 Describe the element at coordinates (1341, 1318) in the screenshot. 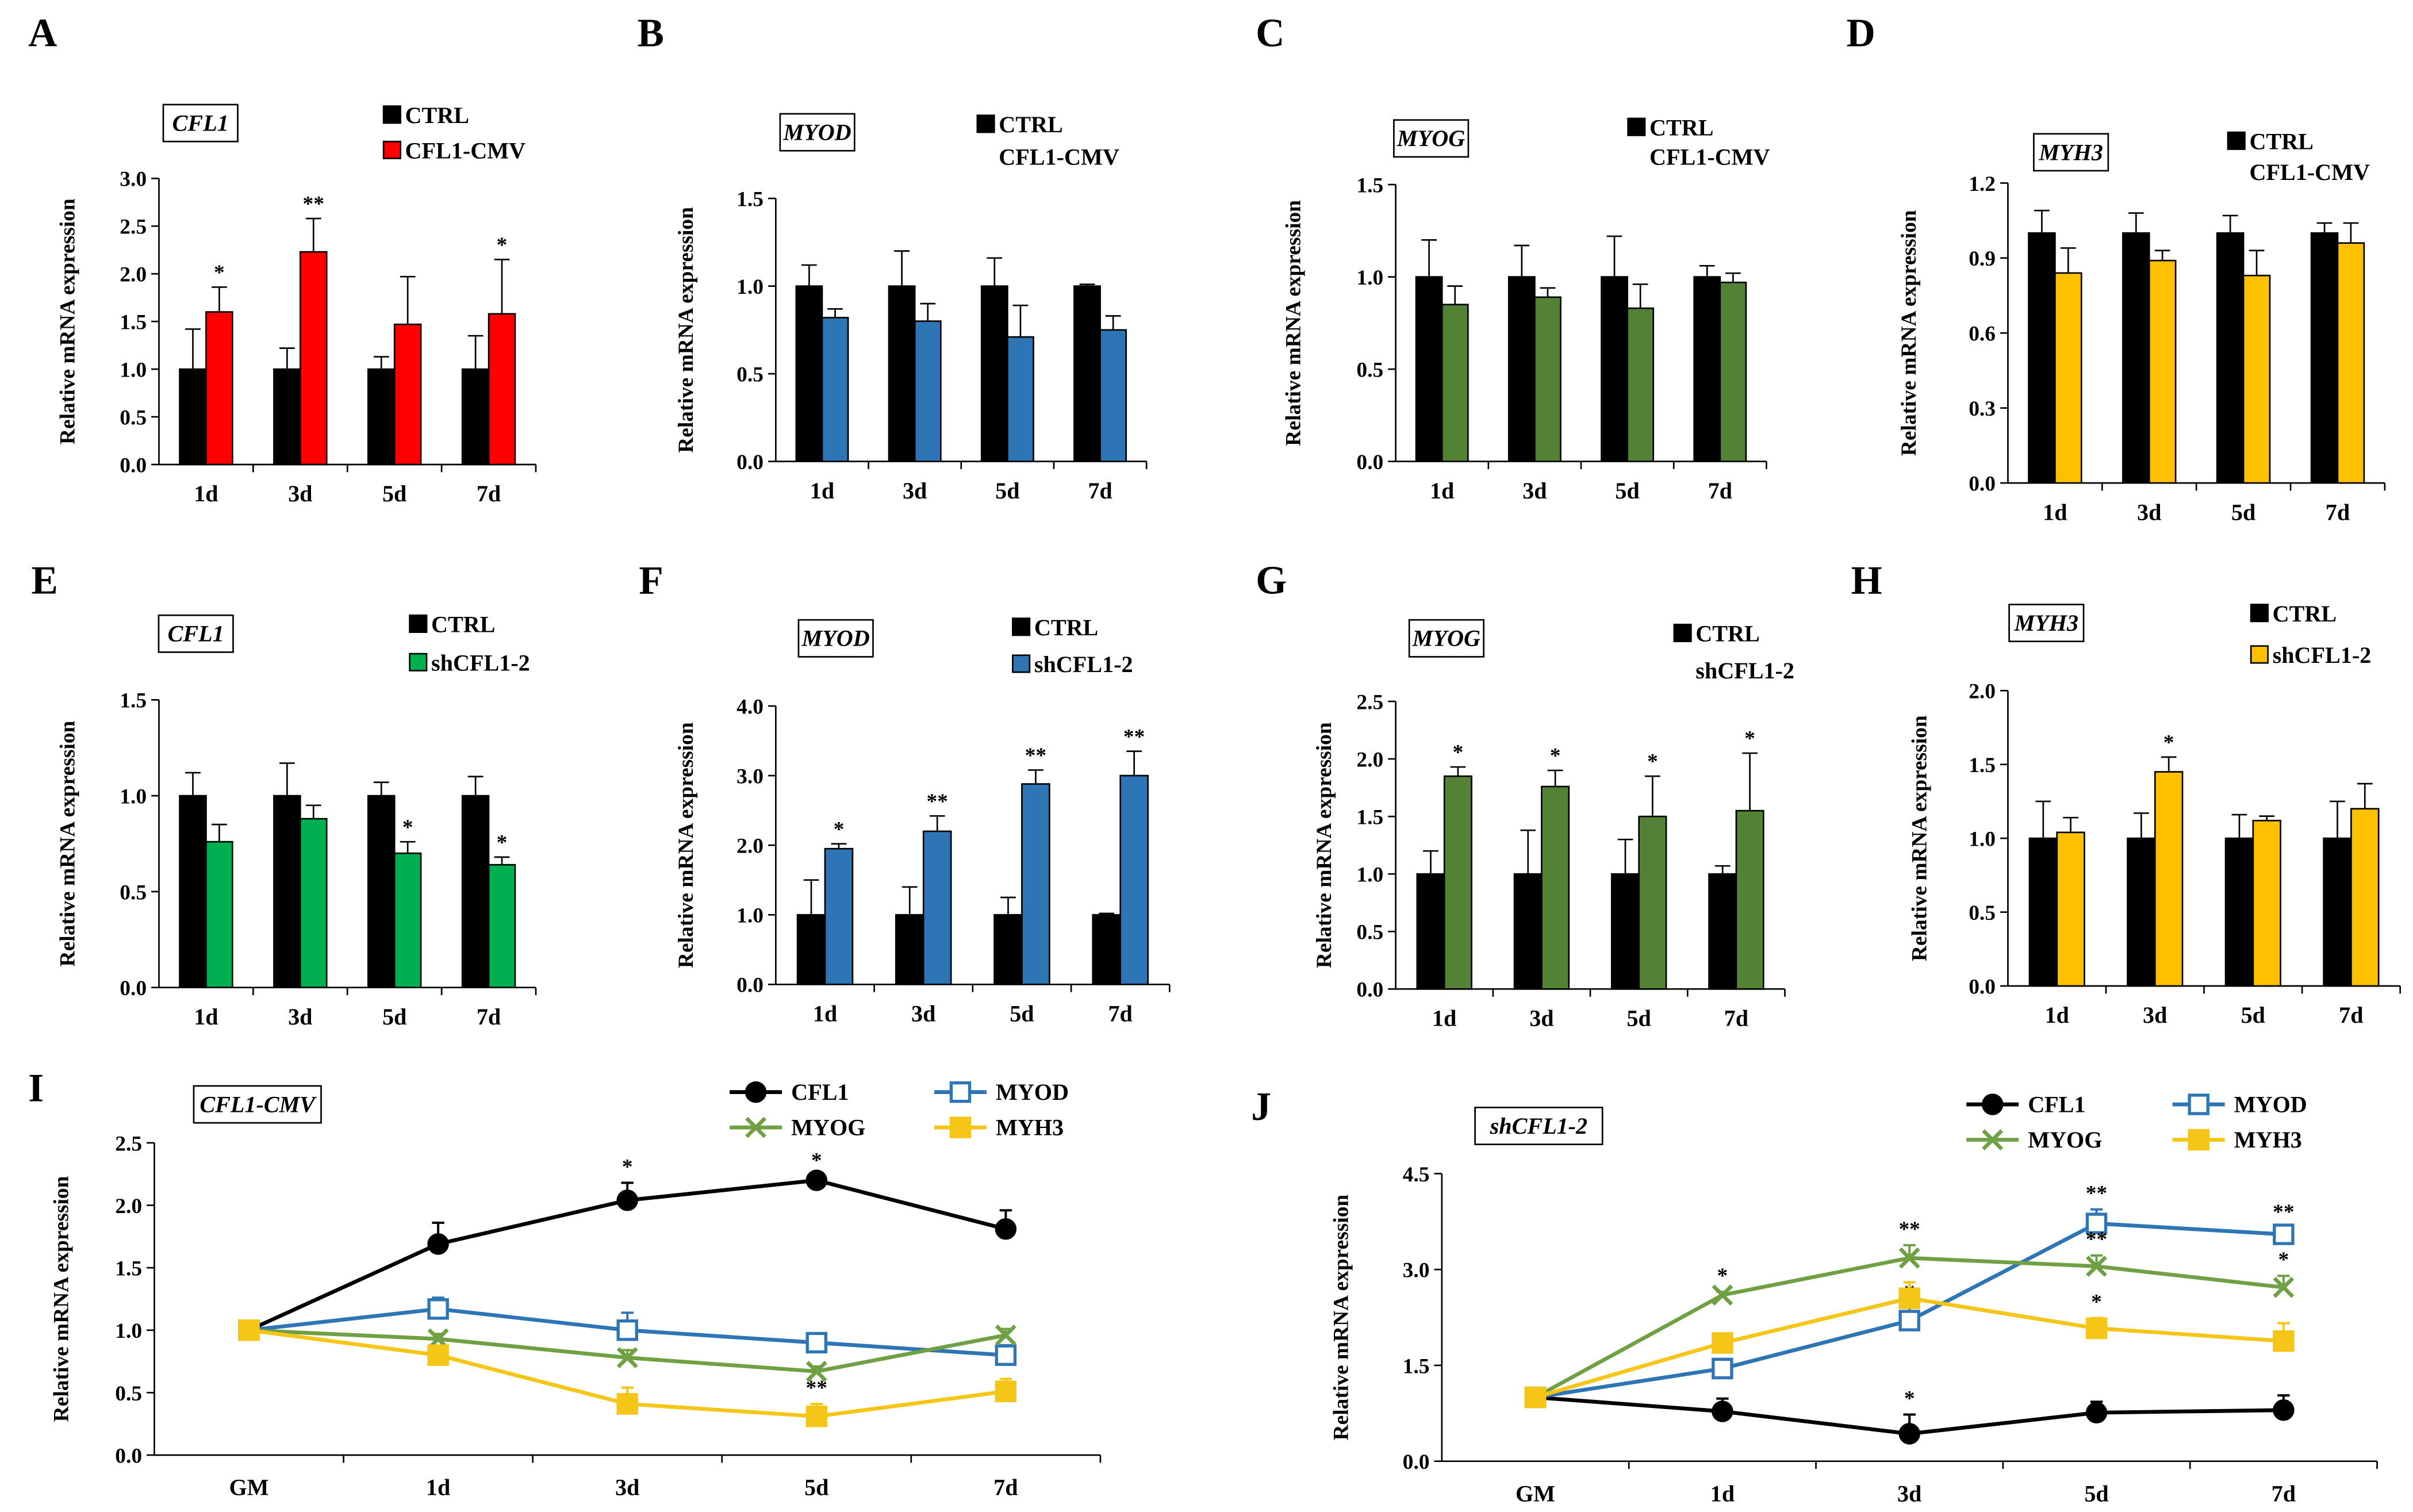

I see `y-axis-title: Relative mRNA expression` at that location.